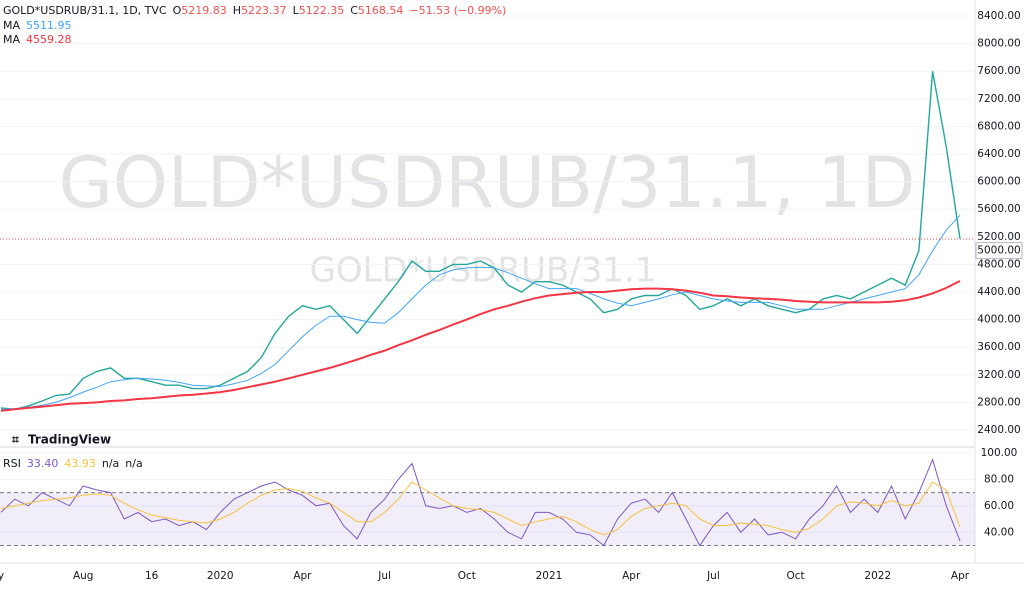 This screenshot has height=592, width=1024. I want to click on ohlc-value: 5219.83, so click(204, 10).